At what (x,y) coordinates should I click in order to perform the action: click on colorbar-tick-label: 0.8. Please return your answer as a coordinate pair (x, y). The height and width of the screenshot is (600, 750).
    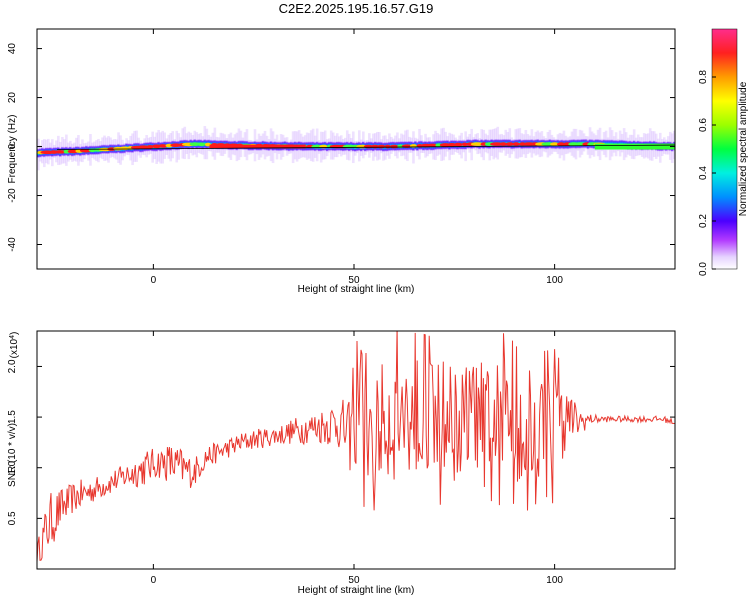
    Looking at the image, I should click on (703, 77).